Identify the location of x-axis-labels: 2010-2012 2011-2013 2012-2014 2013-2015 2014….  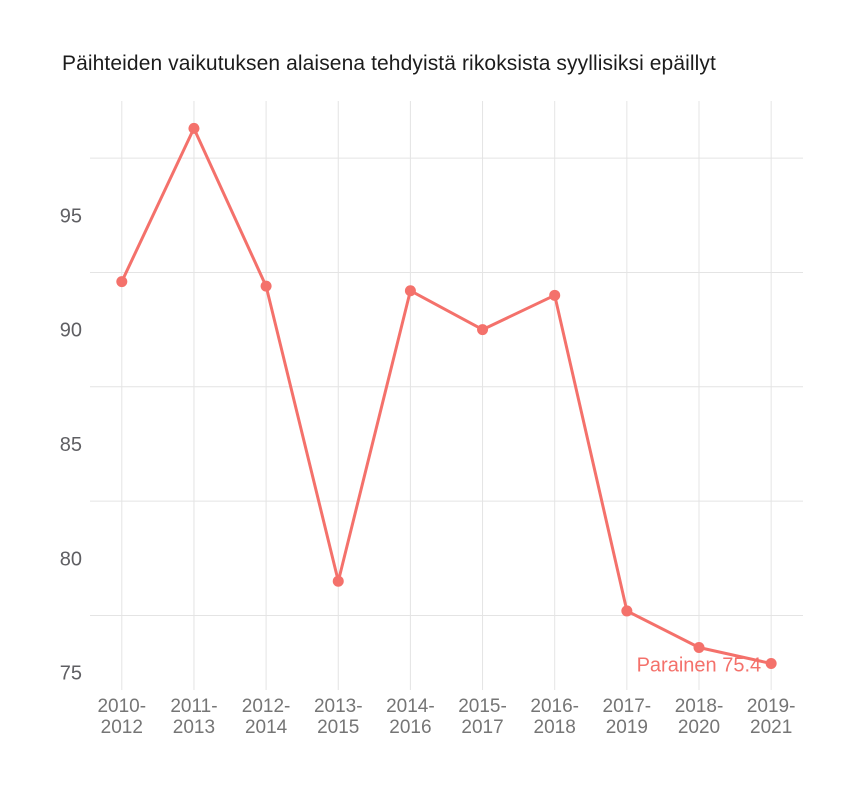
(446, 717).